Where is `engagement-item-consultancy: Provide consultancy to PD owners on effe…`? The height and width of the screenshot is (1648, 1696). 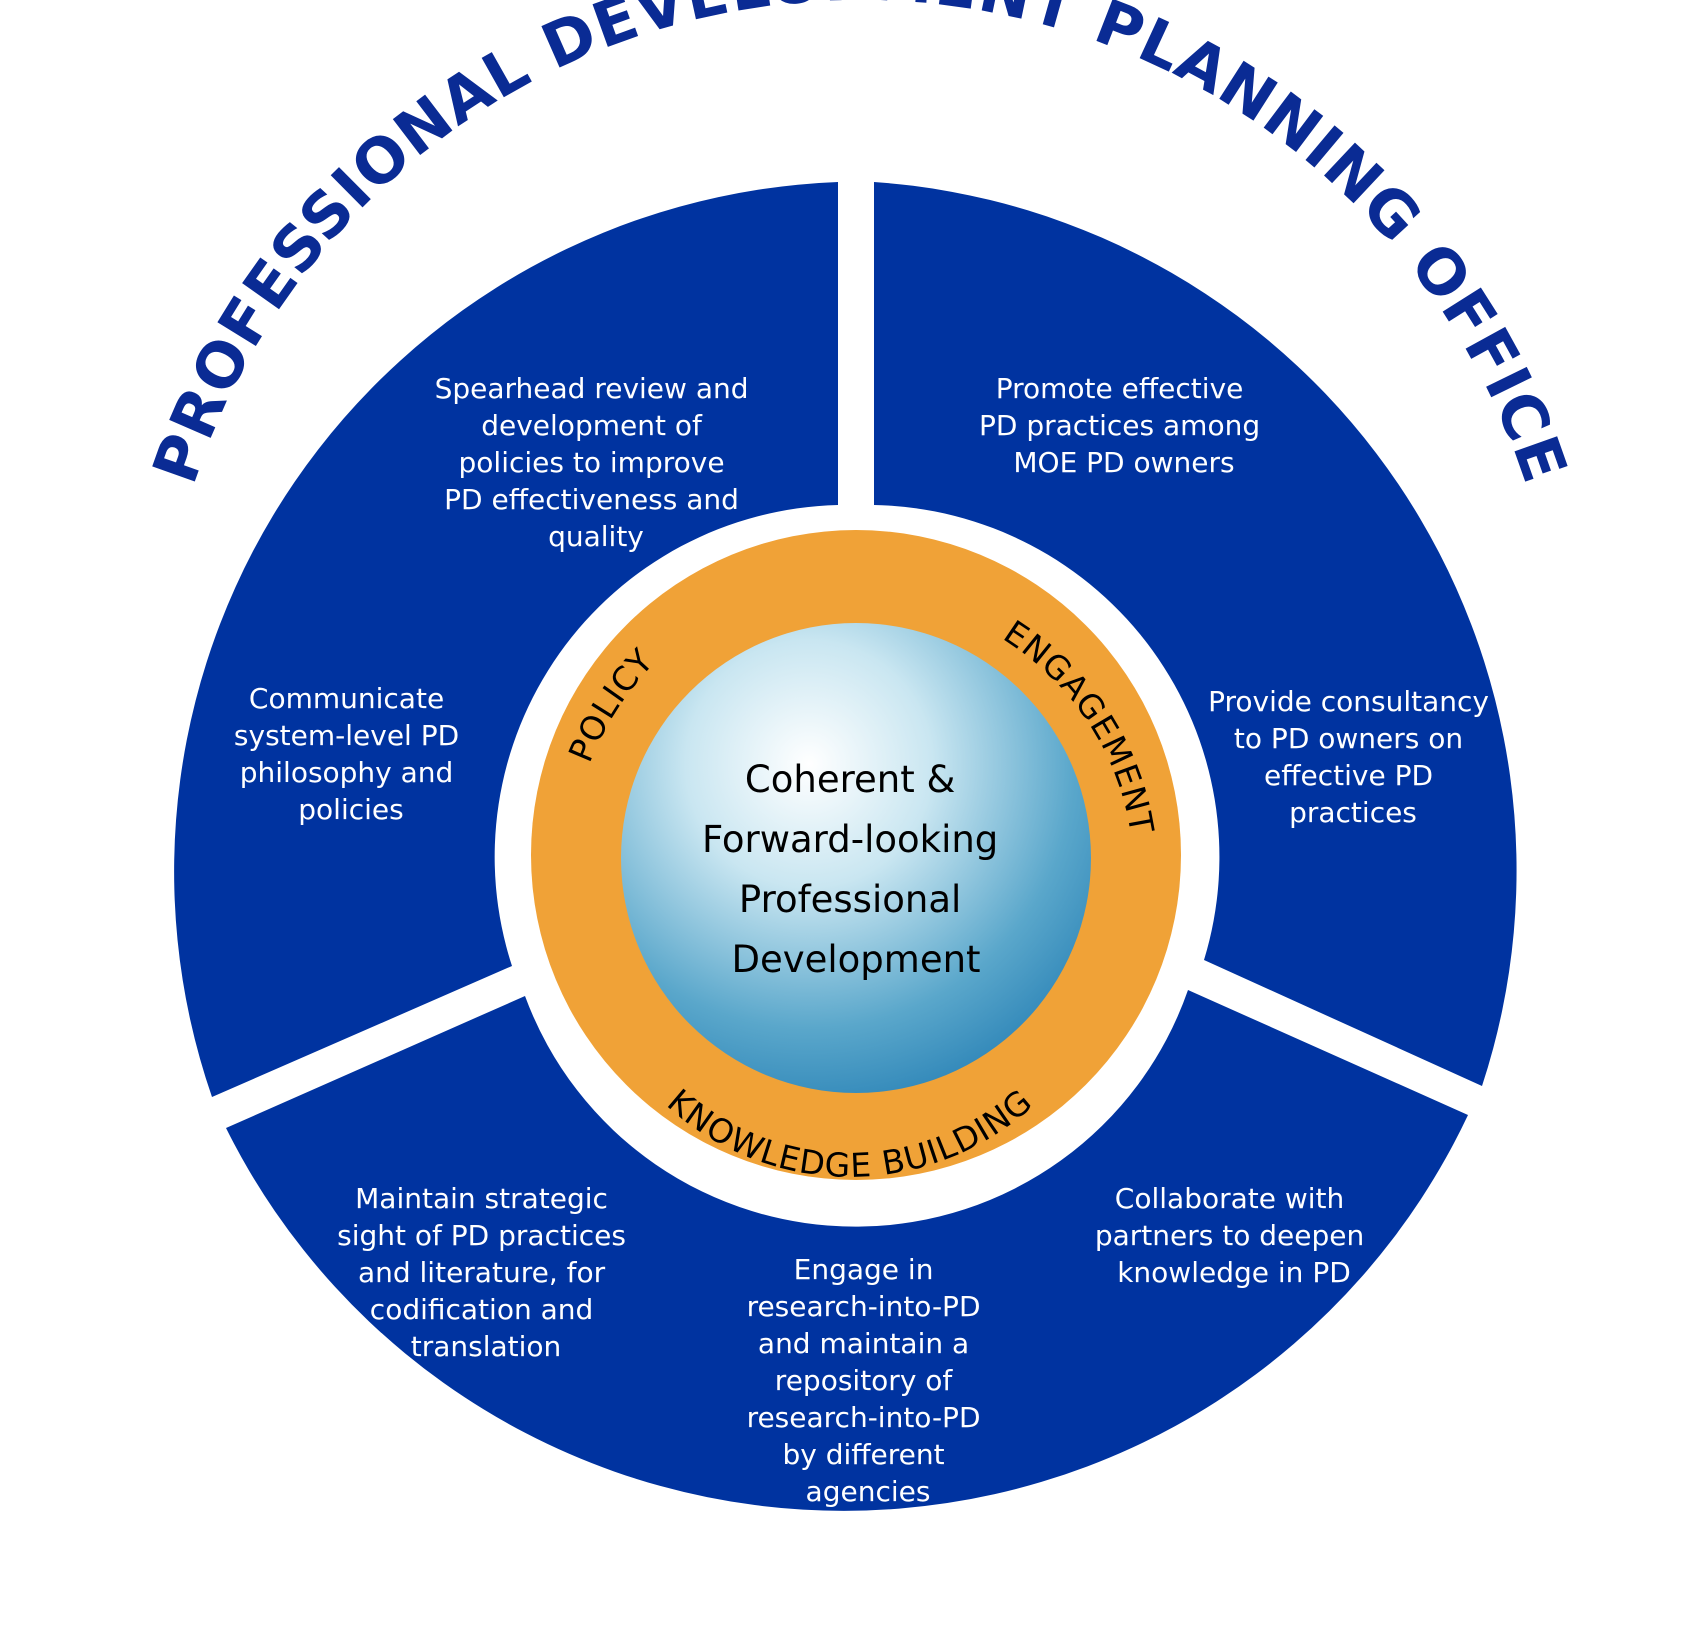
engagement-item-consultancy: Provide consultancy to PD owners on effe… is located at coordinates (1353, 757).